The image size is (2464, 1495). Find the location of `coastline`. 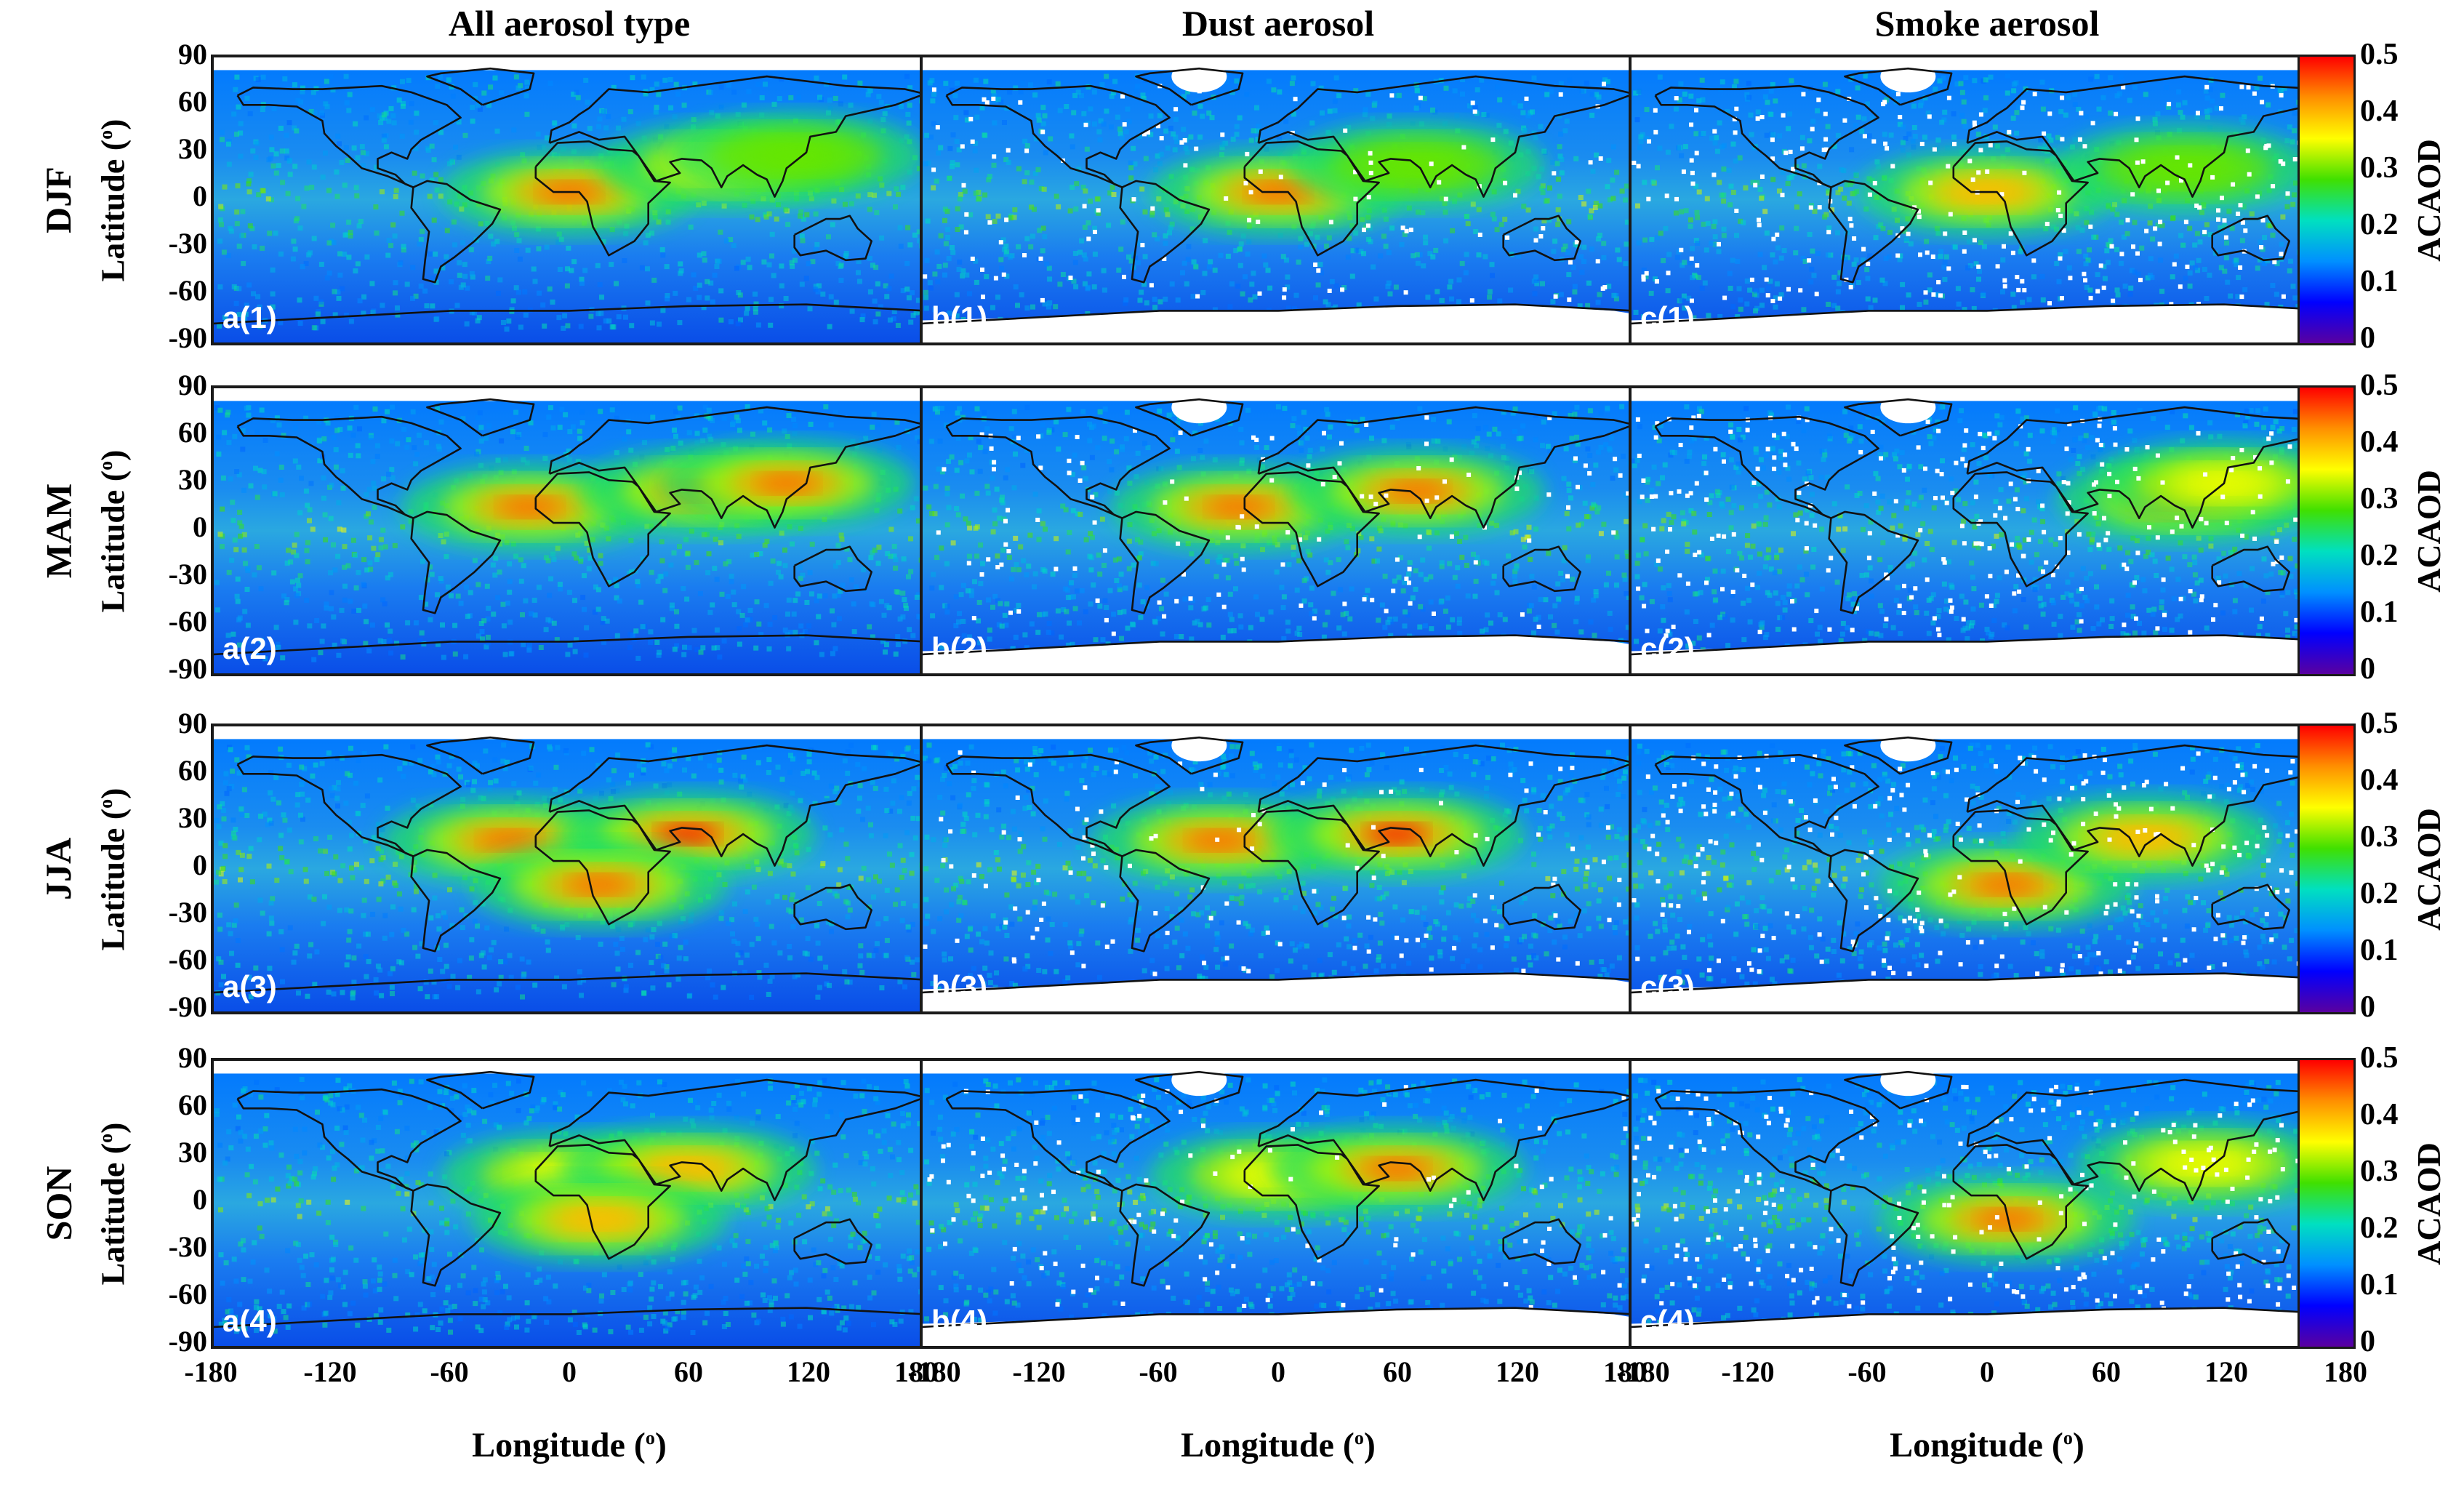

coastline is located at coordinates (1058, 136).